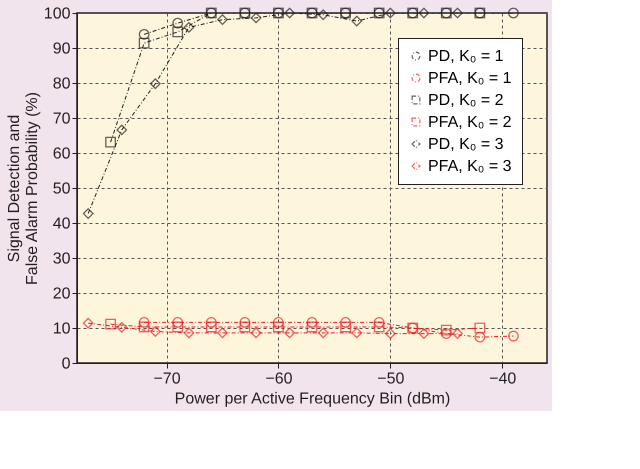 The height and width of the screenshot is (469, 640). I want to click on x-tick-label: −40, so click(502, 379).